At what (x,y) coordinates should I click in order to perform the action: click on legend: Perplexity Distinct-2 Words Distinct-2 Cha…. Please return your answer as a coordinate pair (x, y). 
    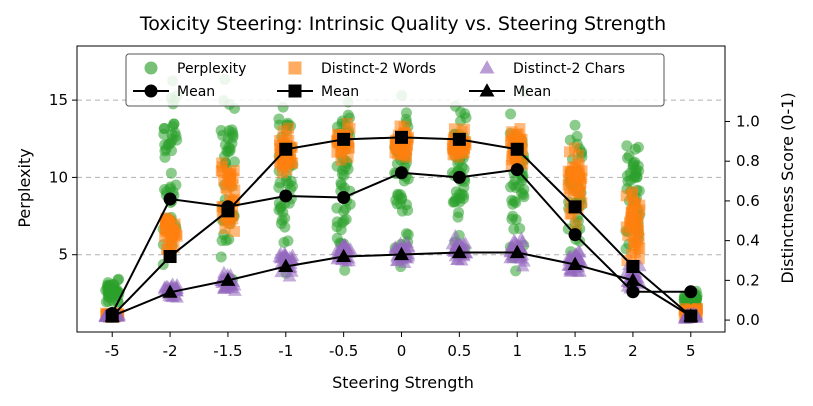
    Looking at the image, I should click on (395, 80).